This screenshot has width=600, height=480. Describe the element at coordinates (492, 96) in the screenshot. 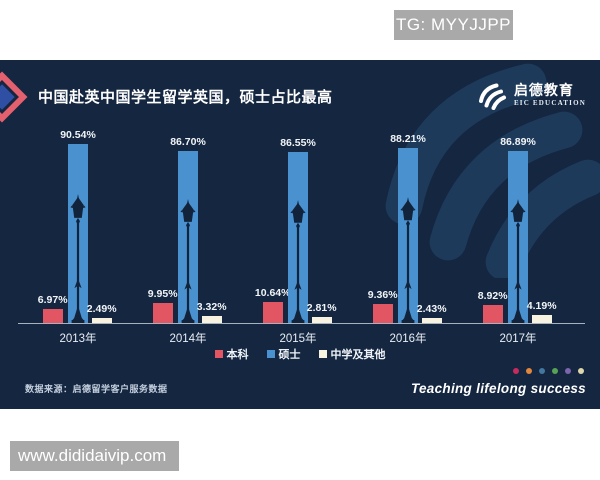

I see `eic-swirl-icon` at that location.